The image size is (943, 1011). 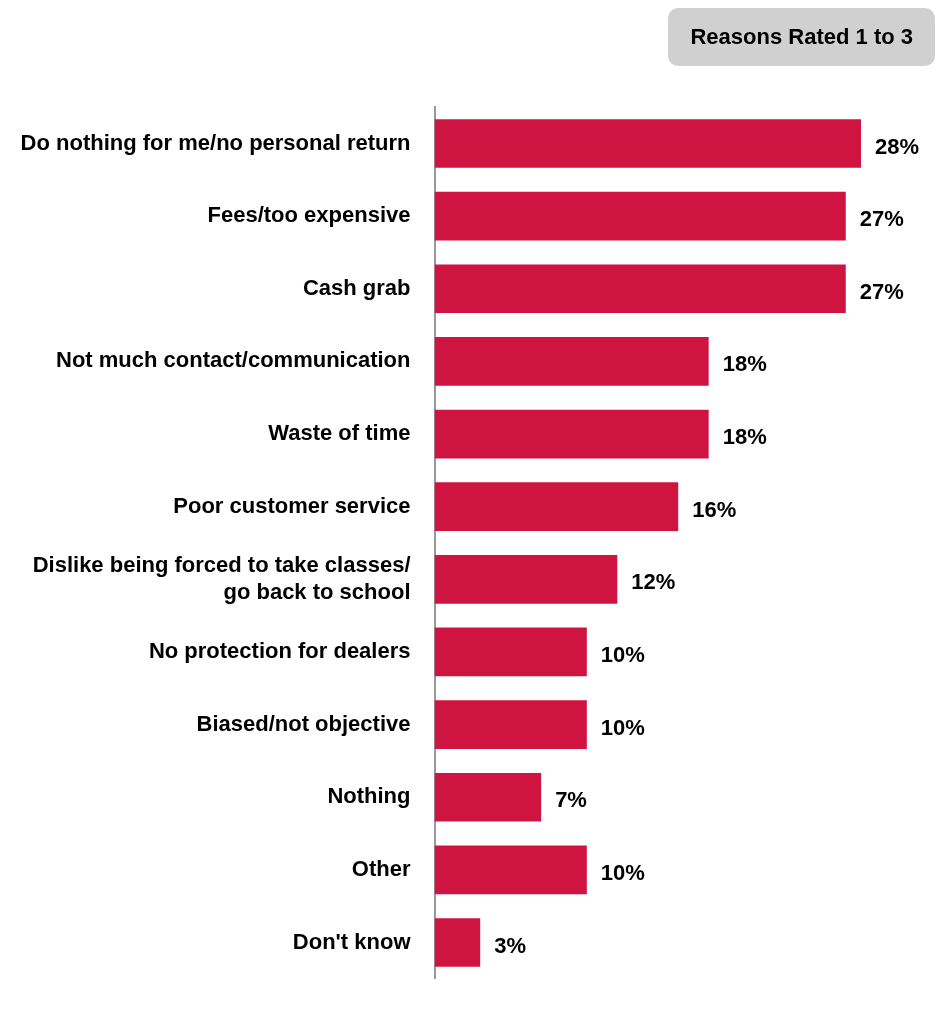 I want to click on y-tick-label: Waste of time, so click(x=339, y=433).